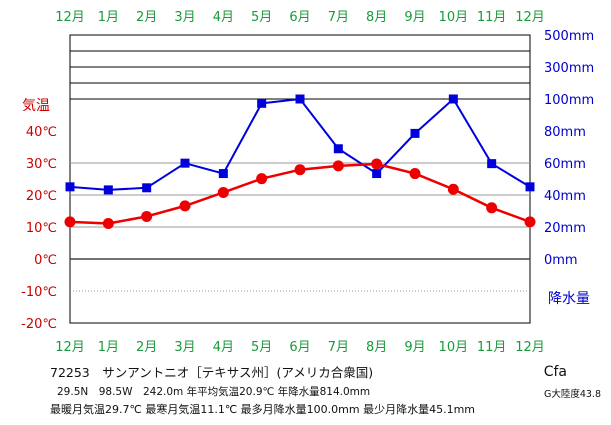  Describe the element at coordinates (108, 347) in the screenshot. I see `month-label-bottom: 1月` at that location.